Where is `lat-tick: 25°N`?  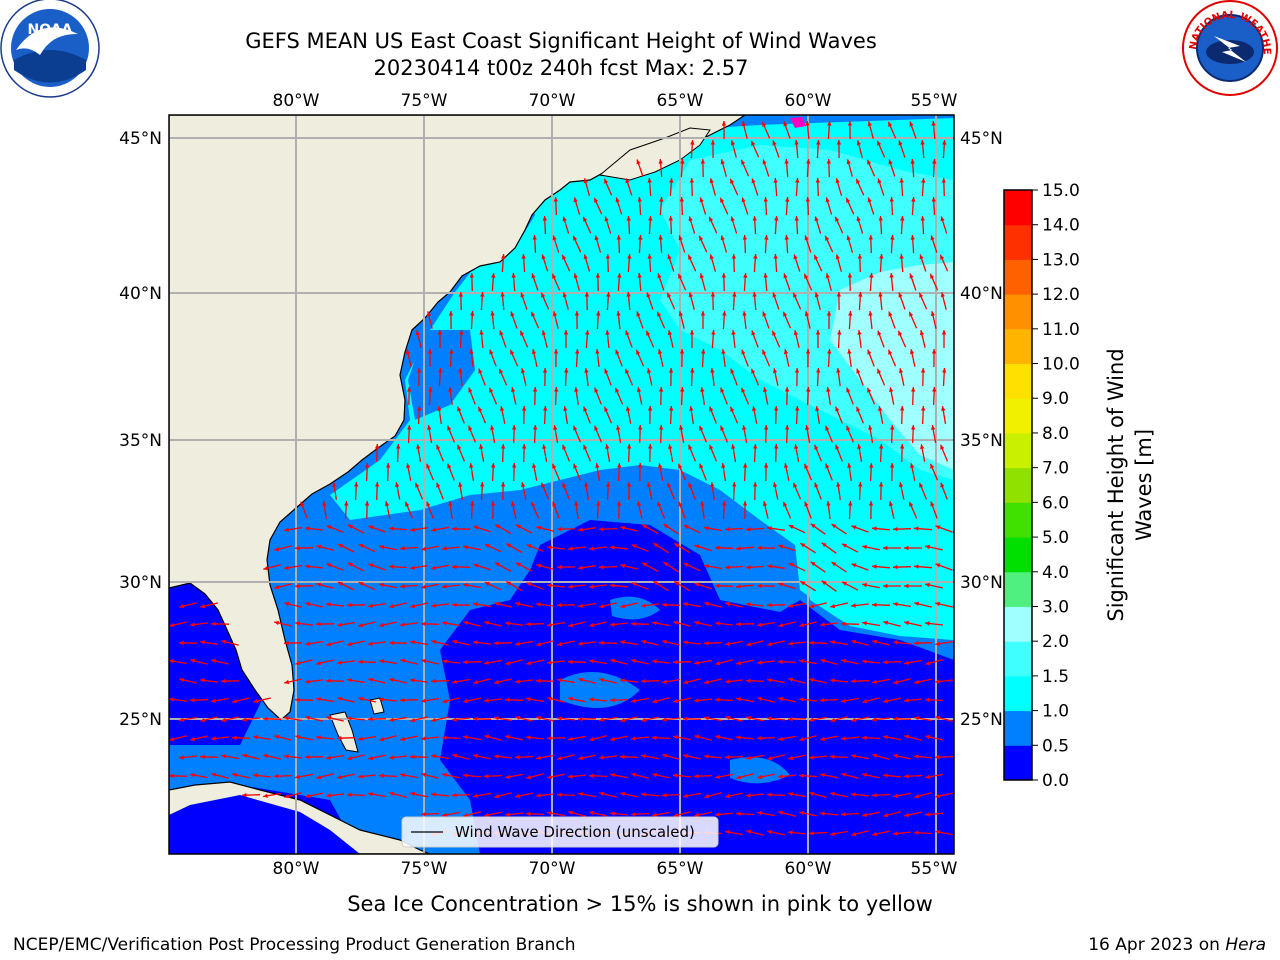 lat-tick: 25°N is located at coordinates (140, 720).